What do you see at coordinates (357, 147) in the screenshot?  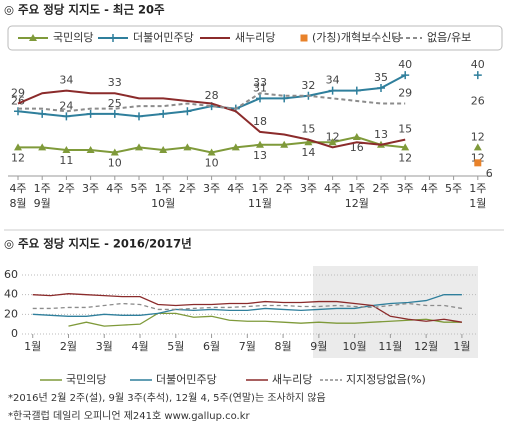 I see `value-label: 16` at bounding box center [357, 147].